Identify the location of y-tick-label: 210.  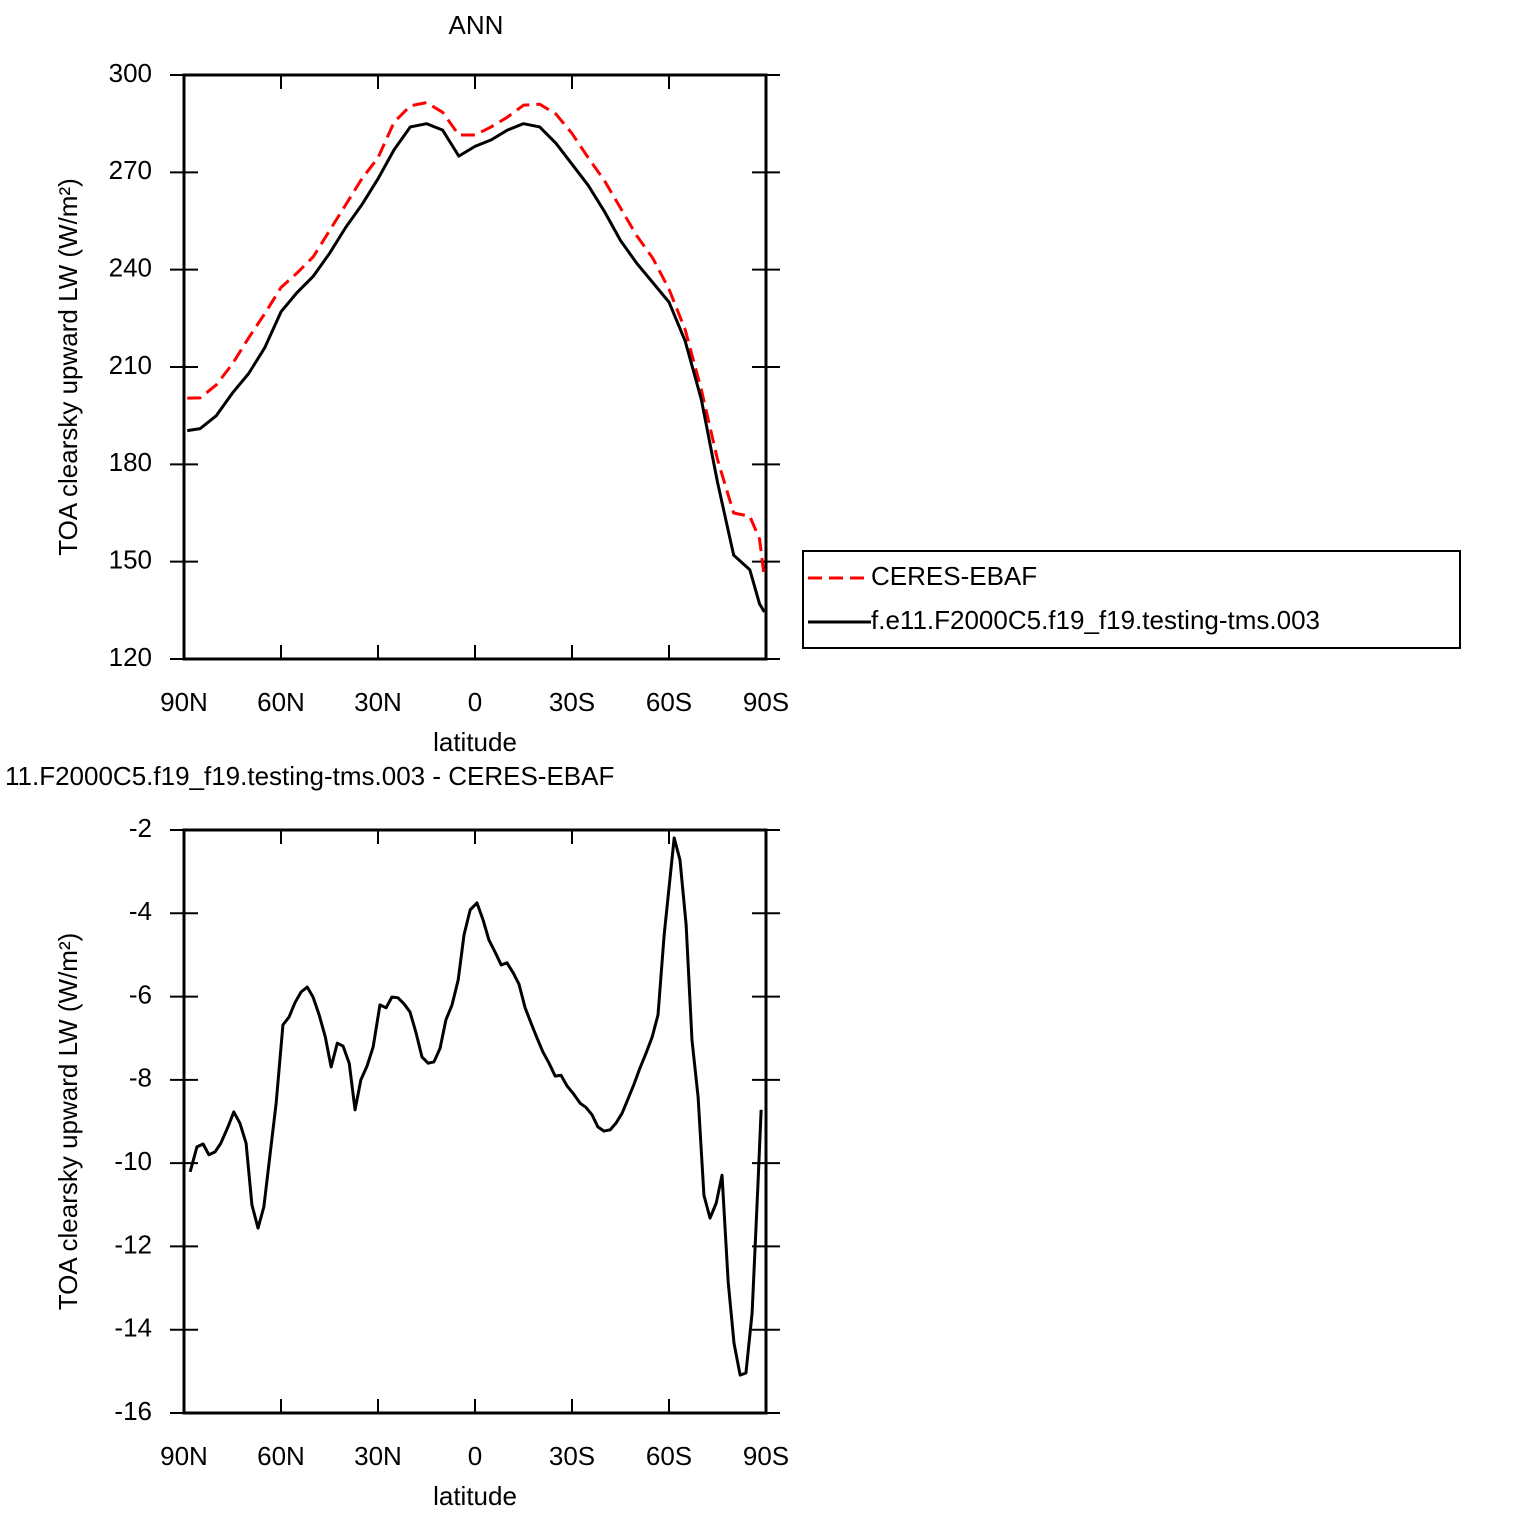
(130, 365).